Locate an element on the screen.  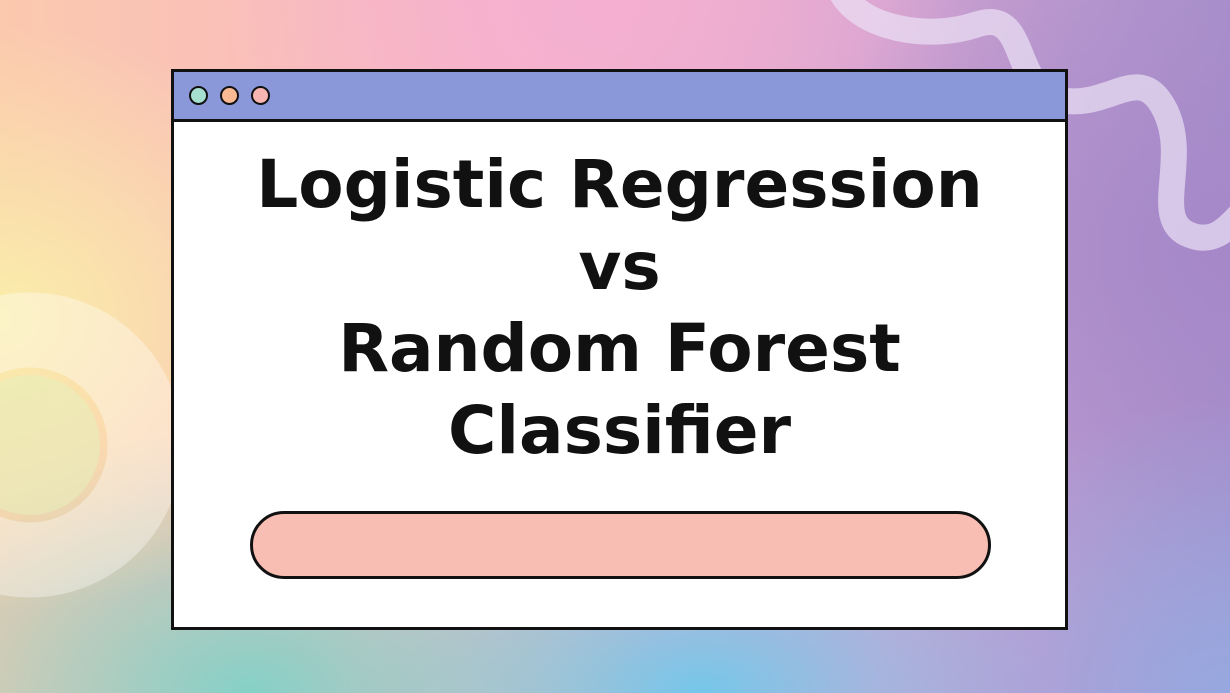
close-dot is located at coordinates (198, 95).